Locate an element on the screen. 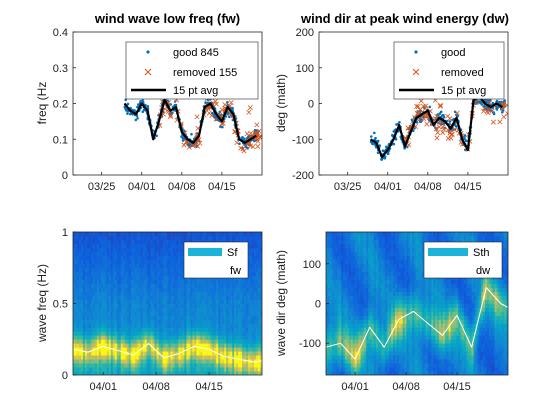 This screenshot has height=420, width=560. scatter-point-good is located at coordinates (407, 147).